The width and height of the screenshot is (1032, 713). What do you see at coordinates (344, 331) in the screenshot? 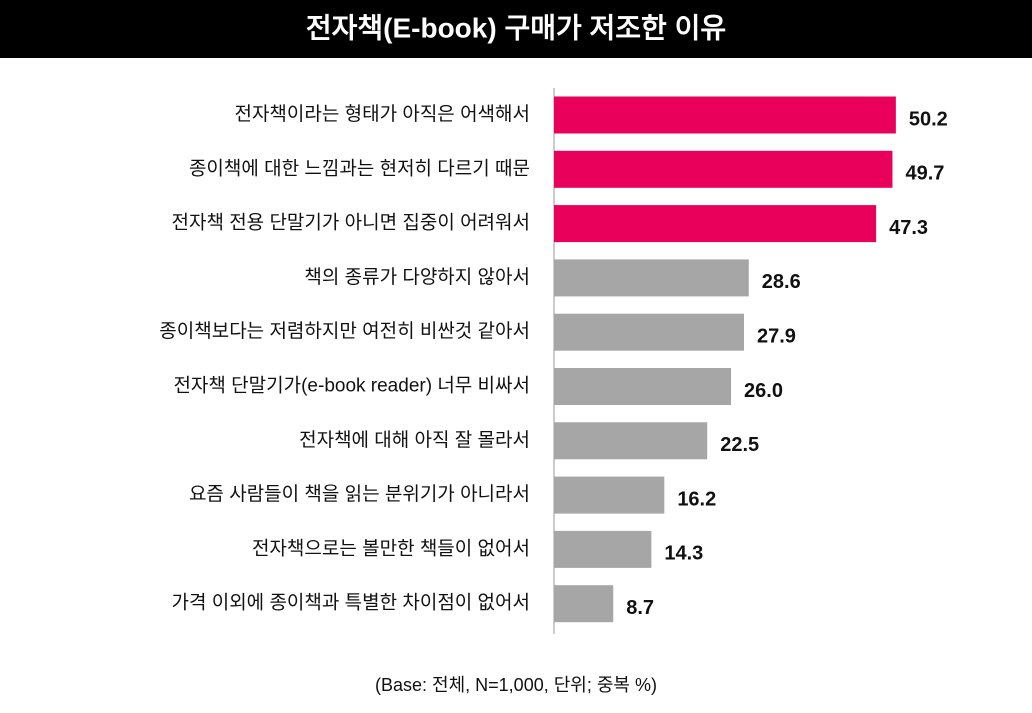
I see `category-label: 종이책보다는 저렴하지만 여전히 비싼것 같아서` at bounding box center [344, 331].